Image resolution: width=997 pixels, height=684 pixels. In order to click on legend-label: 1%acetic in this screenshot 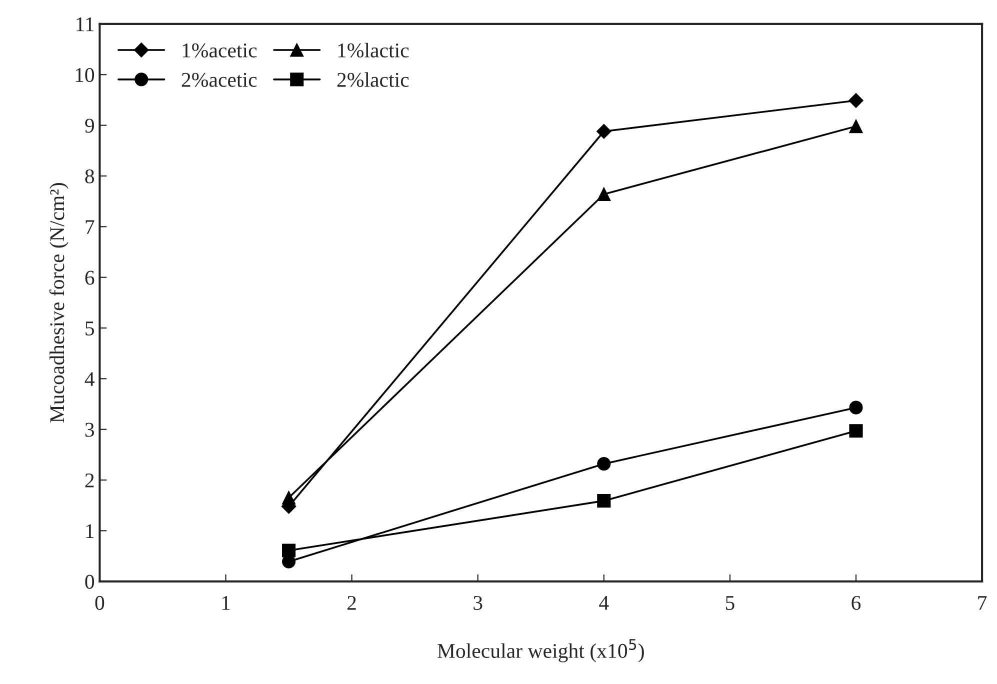, I will do `click(219, 50)`.